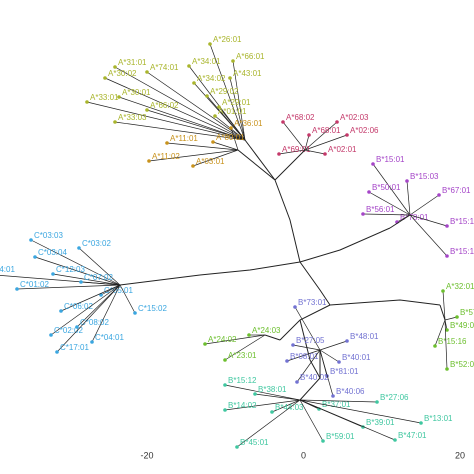 This screenshot has width=474, height=474. I want to click on leaf-label: C*03:03, so click(48, 235).